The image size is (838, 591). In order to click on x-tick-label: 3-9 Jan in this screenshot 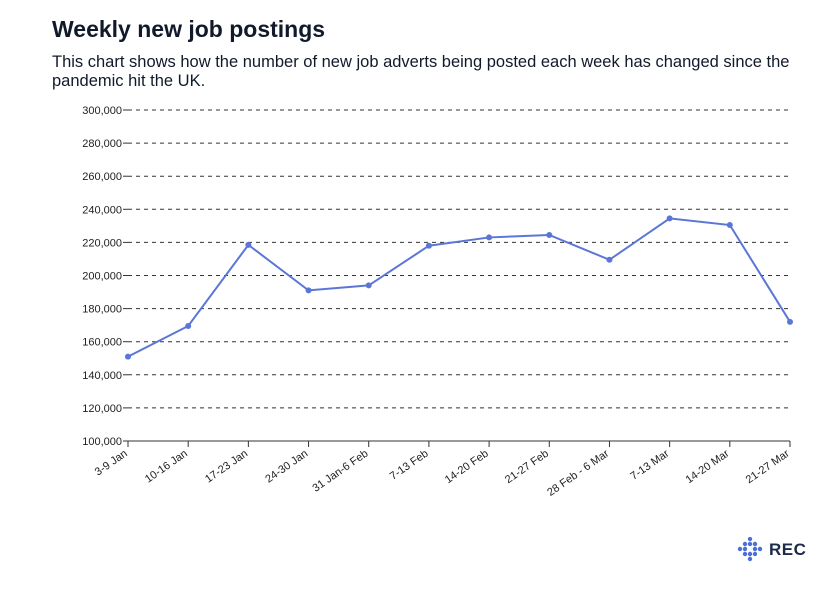, I will do `click(111, 463)`.